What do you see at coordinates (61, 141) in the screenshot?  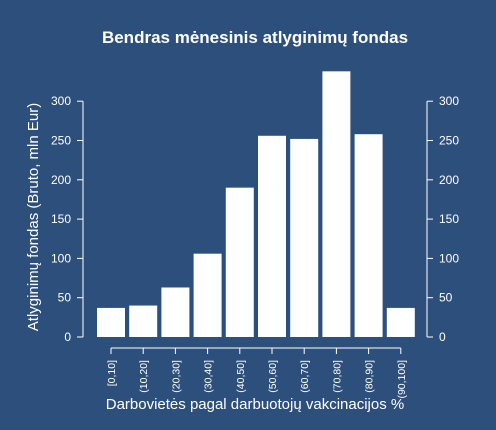 I see `left-y-tick-label: 250` at bounding box center [61, 141].